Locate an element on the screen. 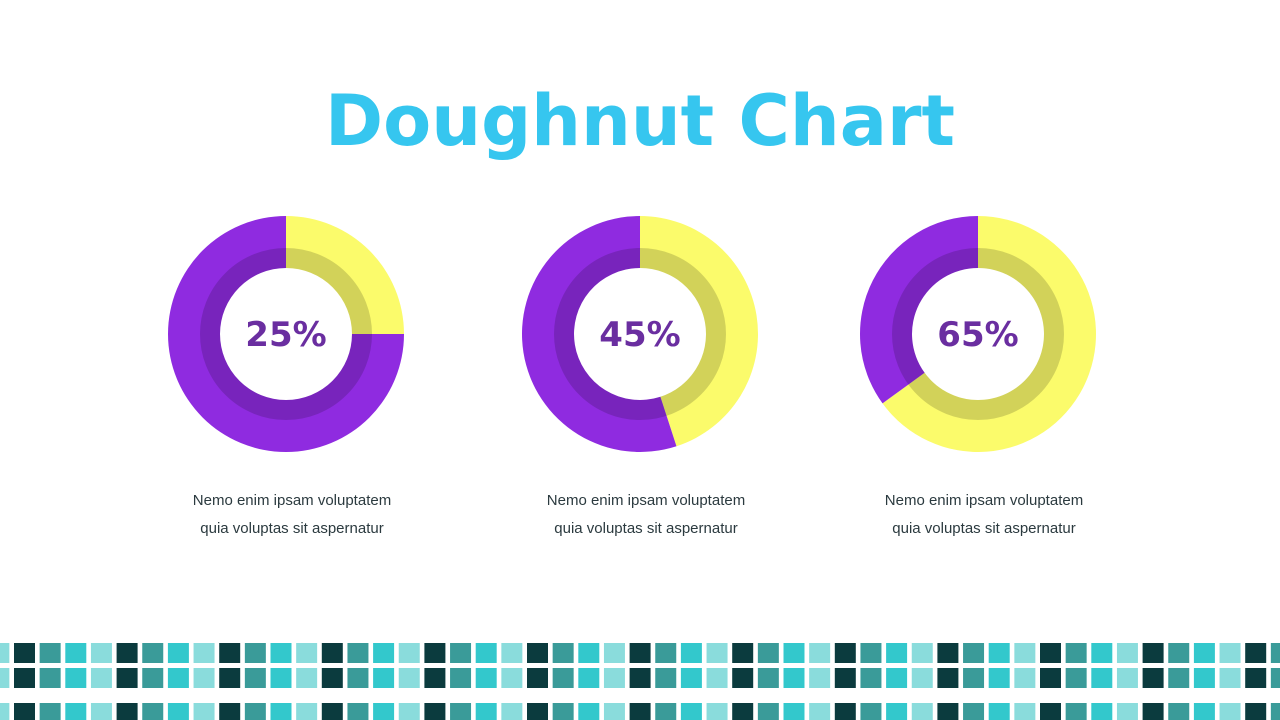 The width and height of the screenshot is (1280, 720). center-label: 65% is located at coordinates (977, 335).